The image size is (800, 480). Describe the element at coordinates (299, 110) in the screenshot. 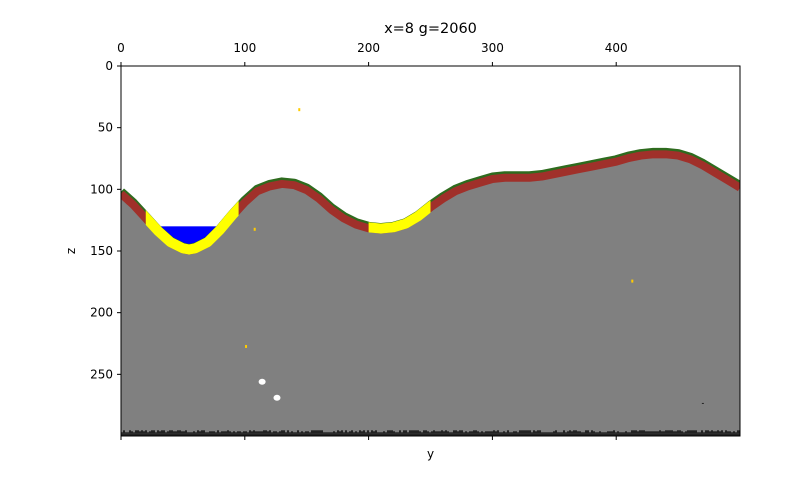

I see `ore-point` at that location.